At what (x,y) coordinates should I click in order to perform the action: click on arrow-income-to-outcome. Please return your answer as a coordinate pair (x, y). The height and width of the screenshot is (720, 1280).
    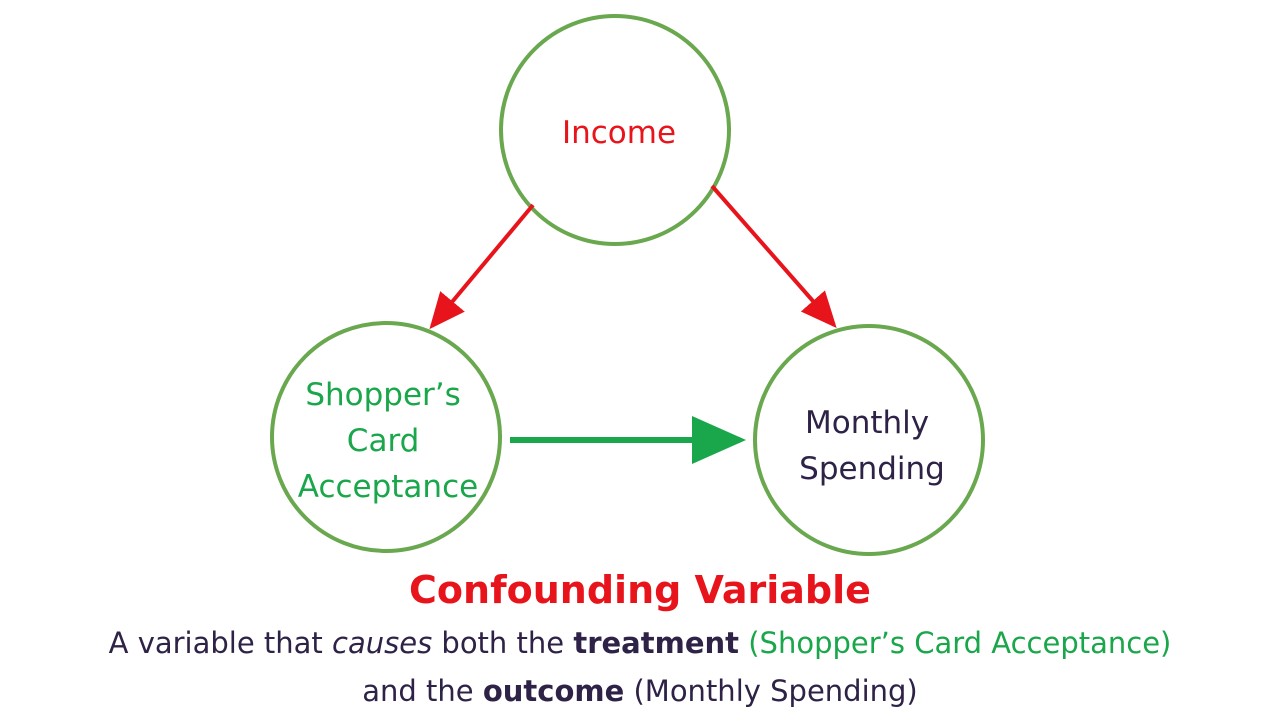
    Looking at the image, I should click on (773, 256).